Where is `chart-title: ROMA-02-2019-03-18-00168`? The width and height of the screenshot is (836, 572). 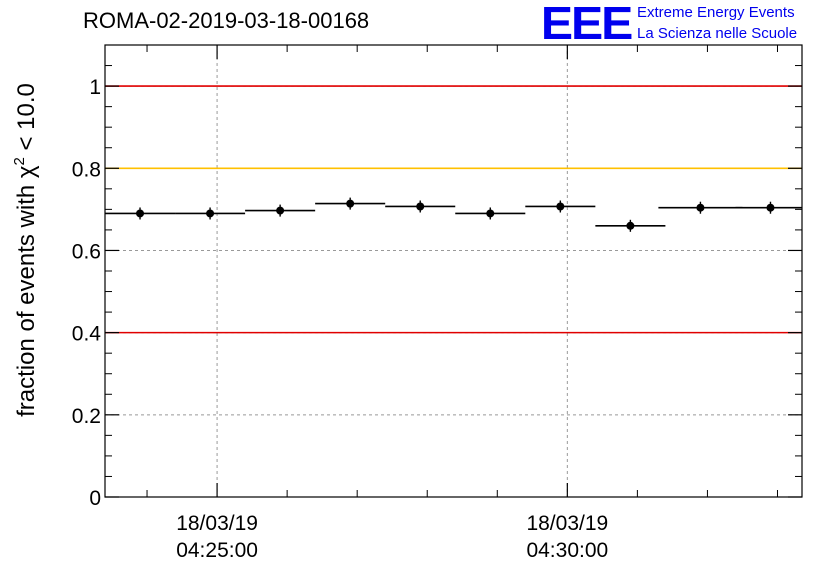
chart-title: ROMA-02-2019-03-18-00168 is located at coordinates (226, 20).